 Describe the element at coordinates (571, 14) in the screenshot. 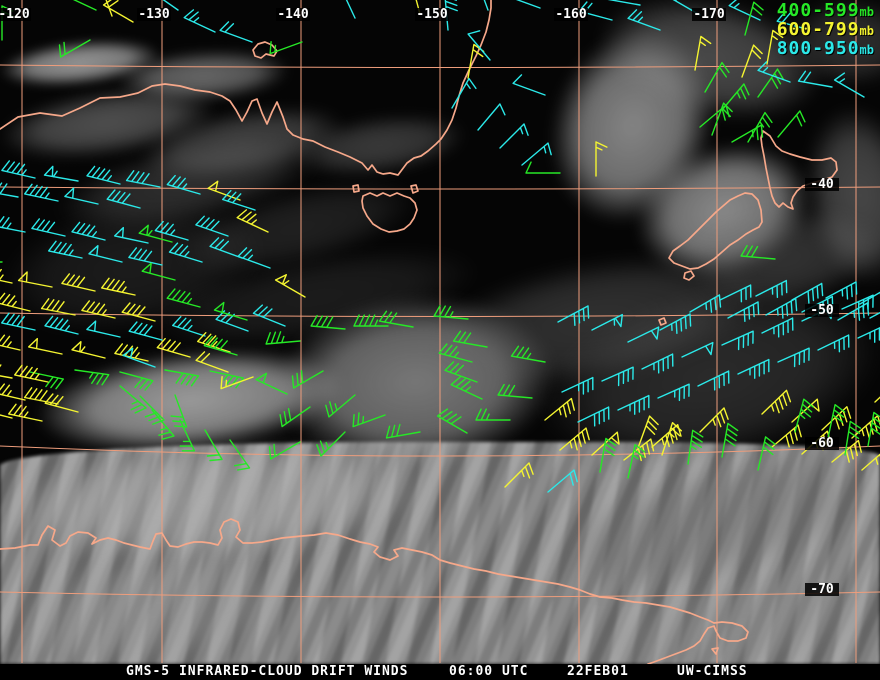

I see `longitude-label: -160` at that location.